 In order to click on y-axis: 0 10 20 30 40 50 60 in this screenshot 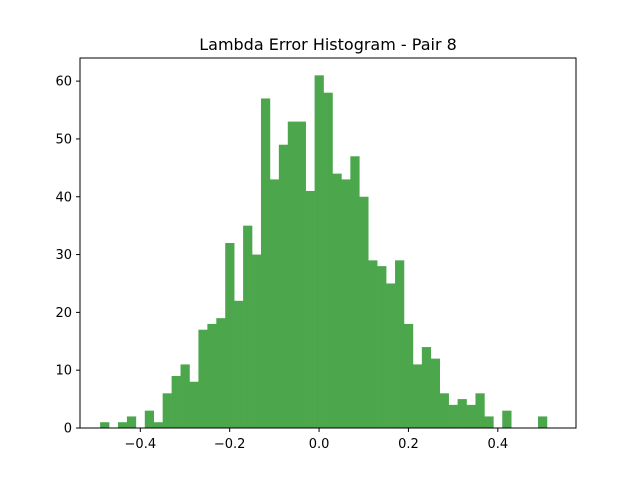, I will do `click(67, 256)`.